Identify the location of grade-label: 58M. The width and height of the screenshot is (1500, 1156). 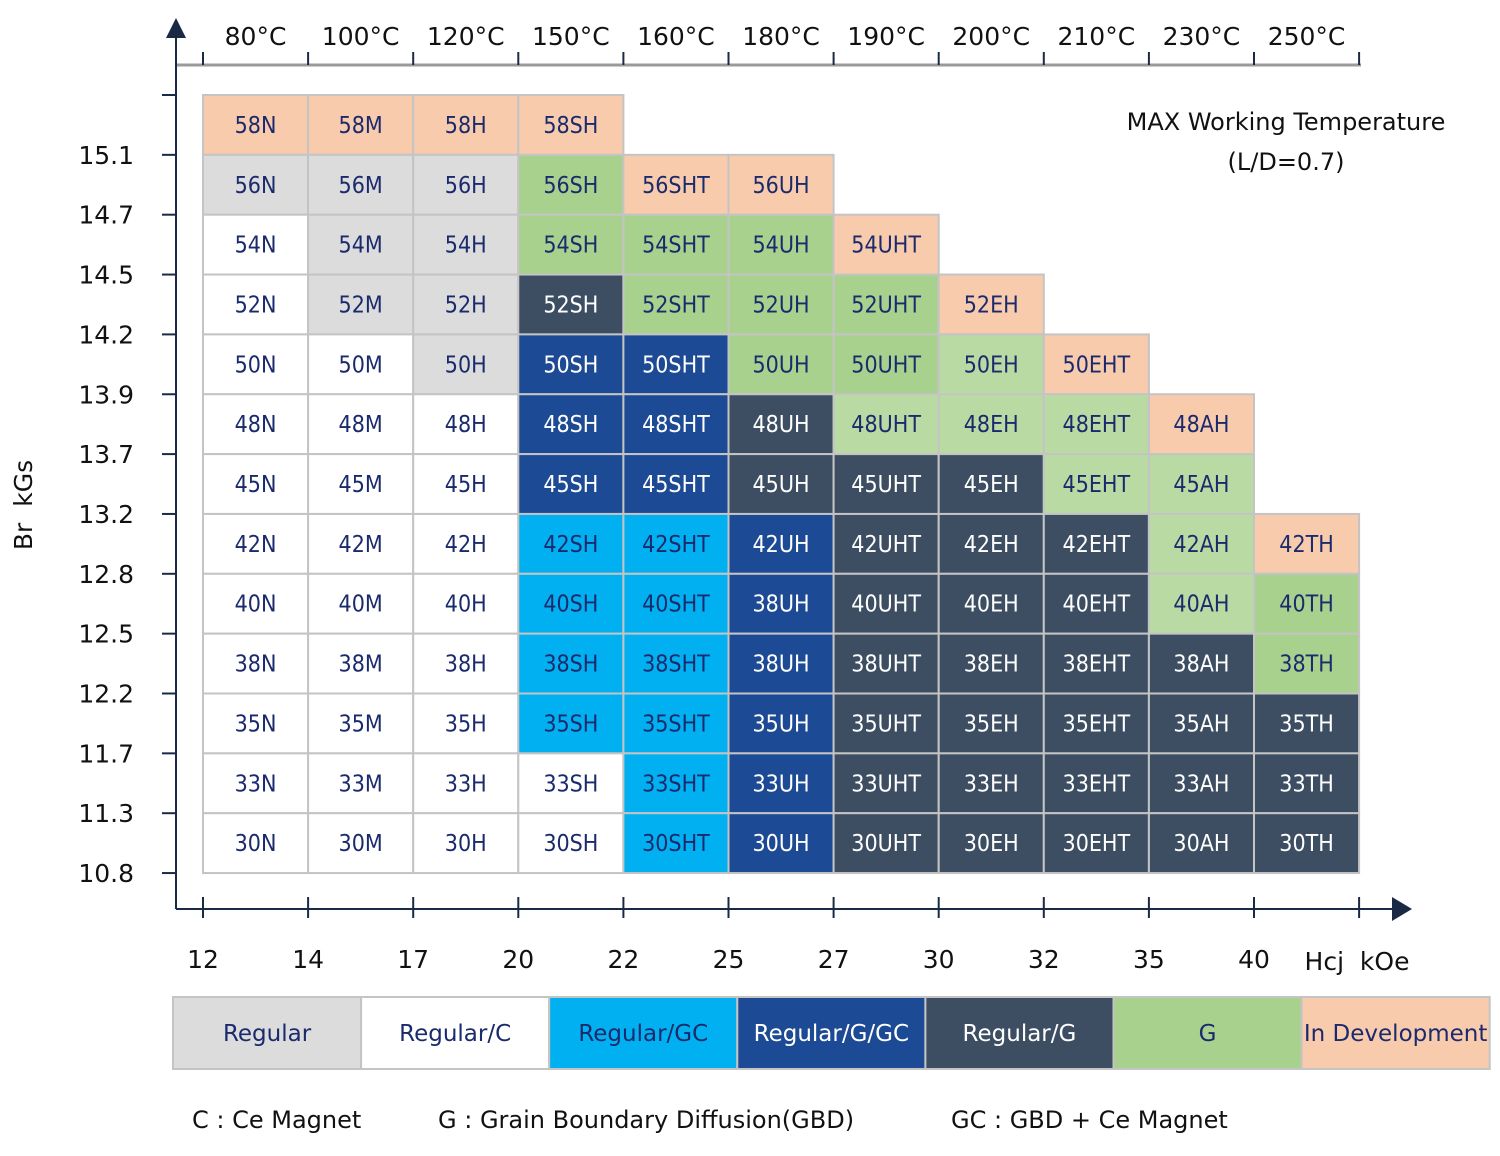
(361, 126).